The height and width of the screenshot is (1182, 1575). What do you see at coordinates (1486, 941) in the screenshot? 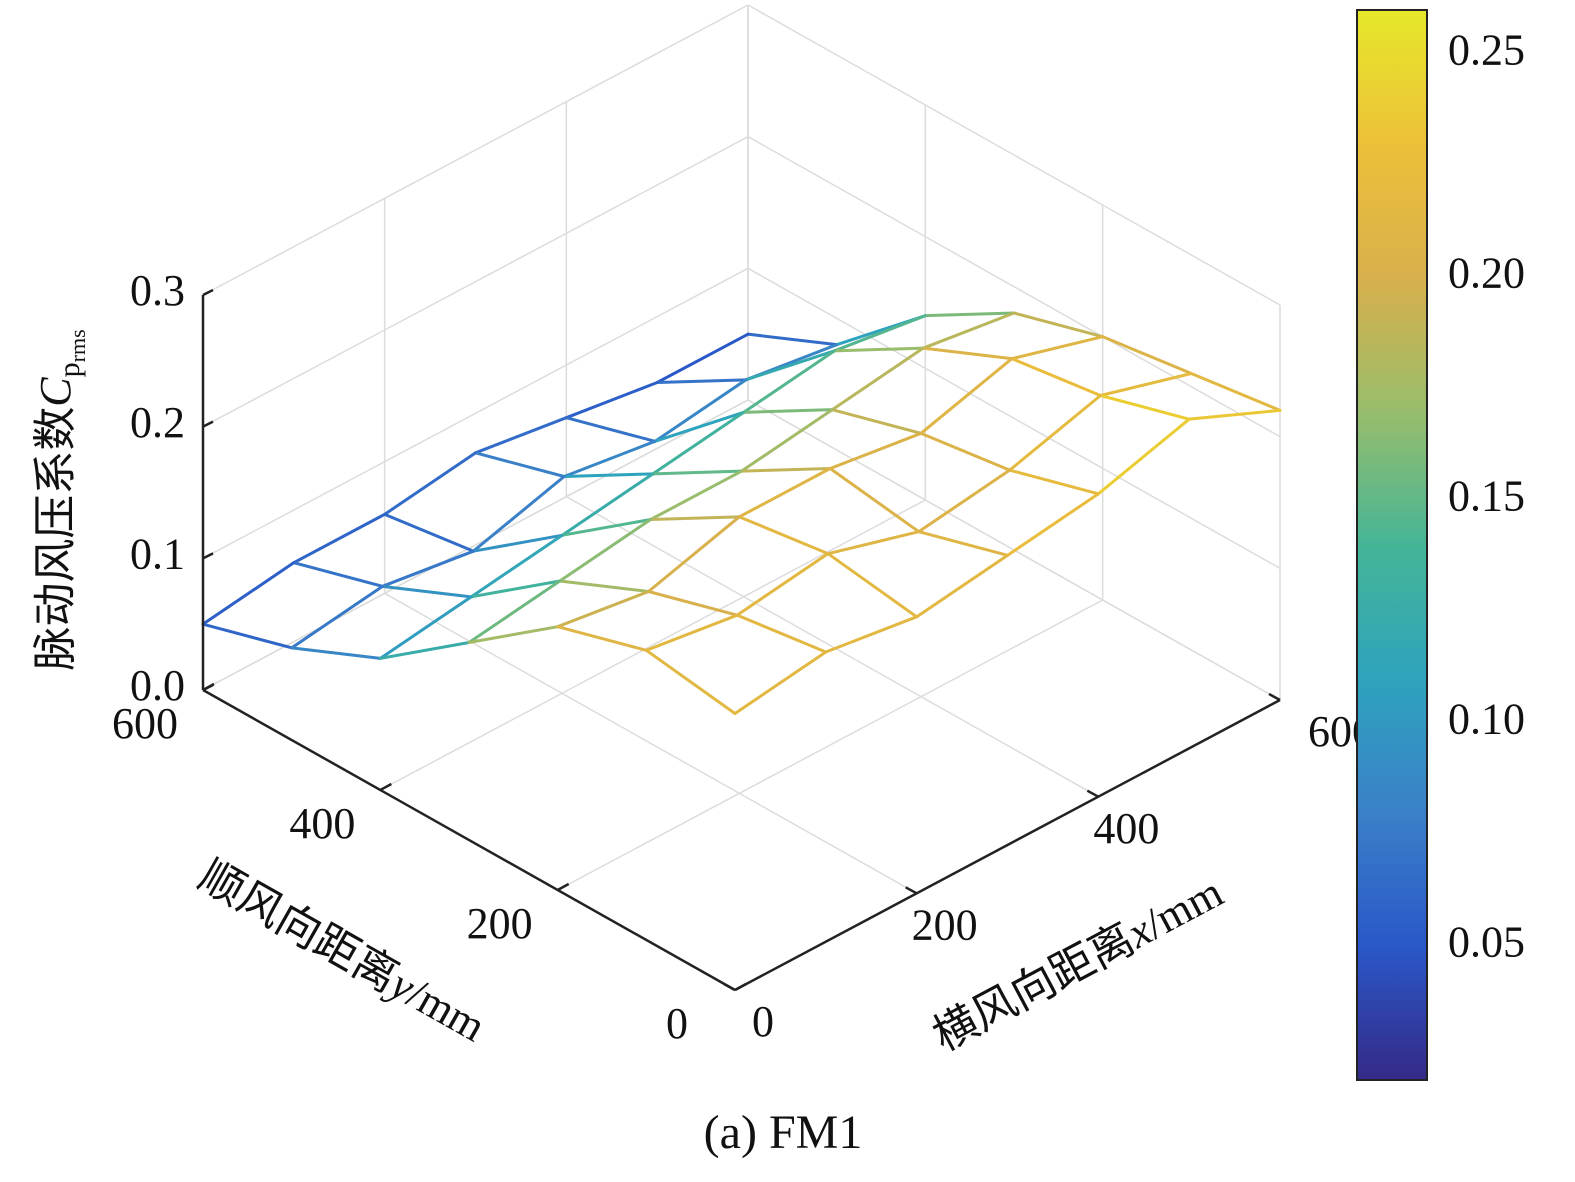
I see `colorbar-tick-label: 0.05` at bounding box center [1486, 941].